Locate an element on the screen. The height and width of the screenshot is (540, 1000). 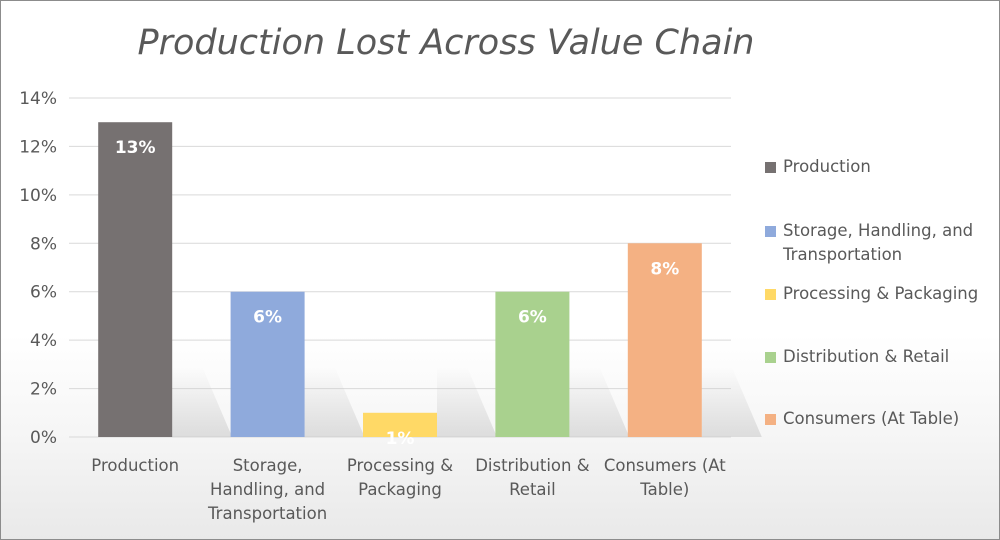
legend-item: Production is located at coordinates (818, 167).